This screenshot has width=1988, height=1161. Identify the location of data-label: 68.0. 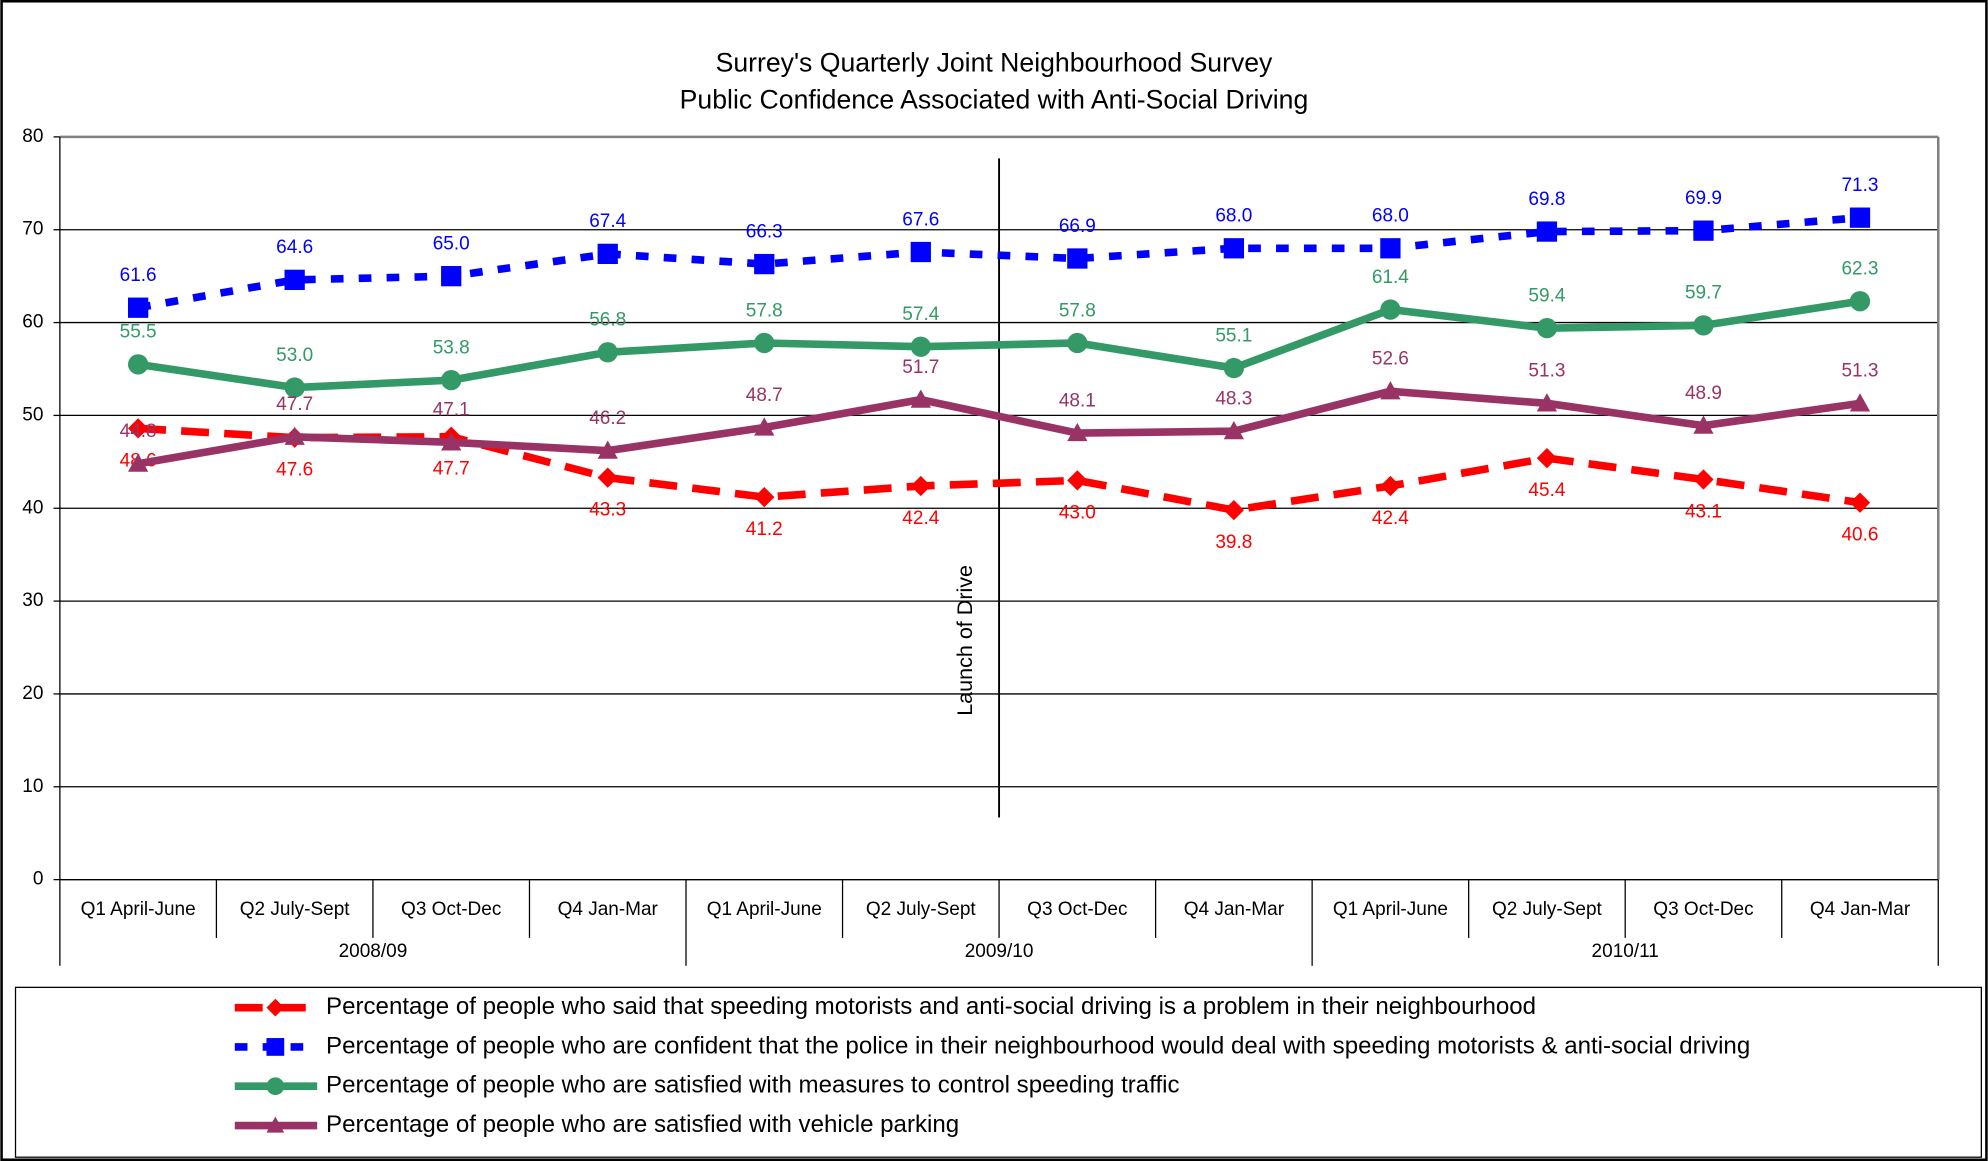
(1390, 216).